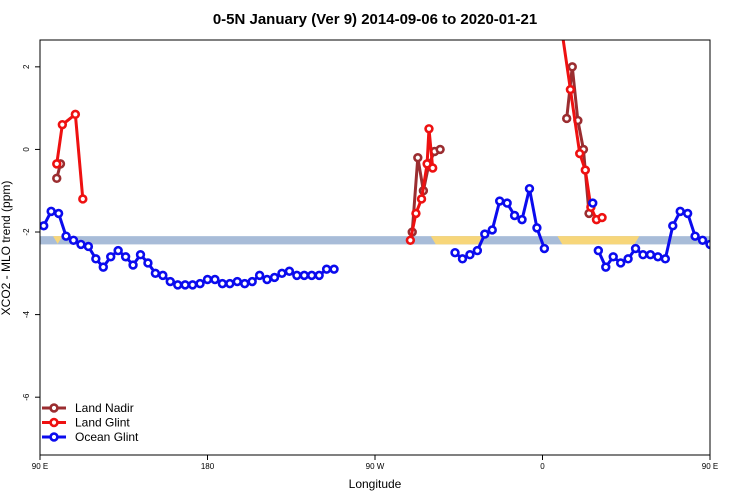 This screenshot has height=500, width=750. Describe the element at coordinates (375, 484) in the screenshot. I see `x-axis-label: Longitude` at that location.